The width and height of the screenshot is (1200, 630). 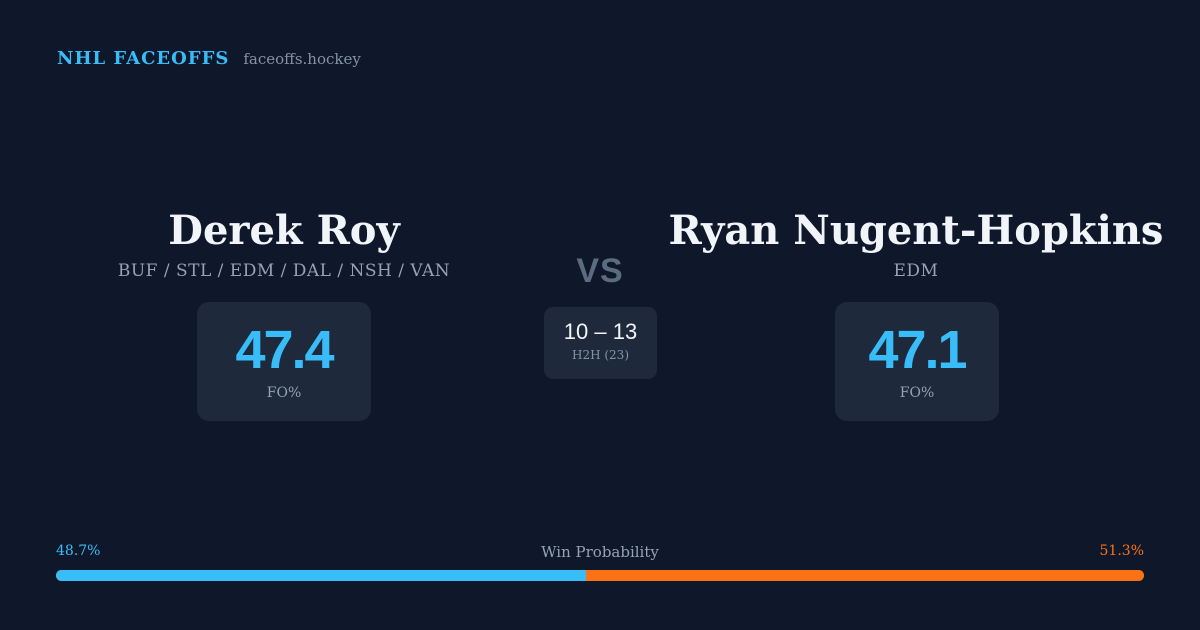 I want to click on player-right-fo-value: 47.1, so click(x=917, y=350).